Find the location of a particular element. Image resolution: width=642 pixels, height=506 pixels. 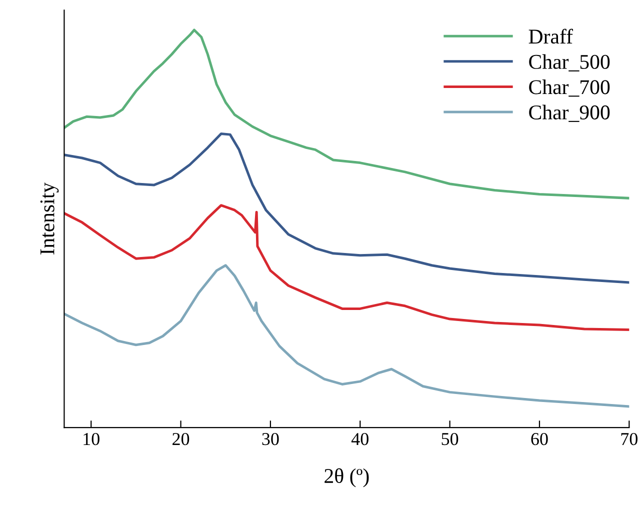

legend-label: Char_700 is located at coordinates (569, 88).